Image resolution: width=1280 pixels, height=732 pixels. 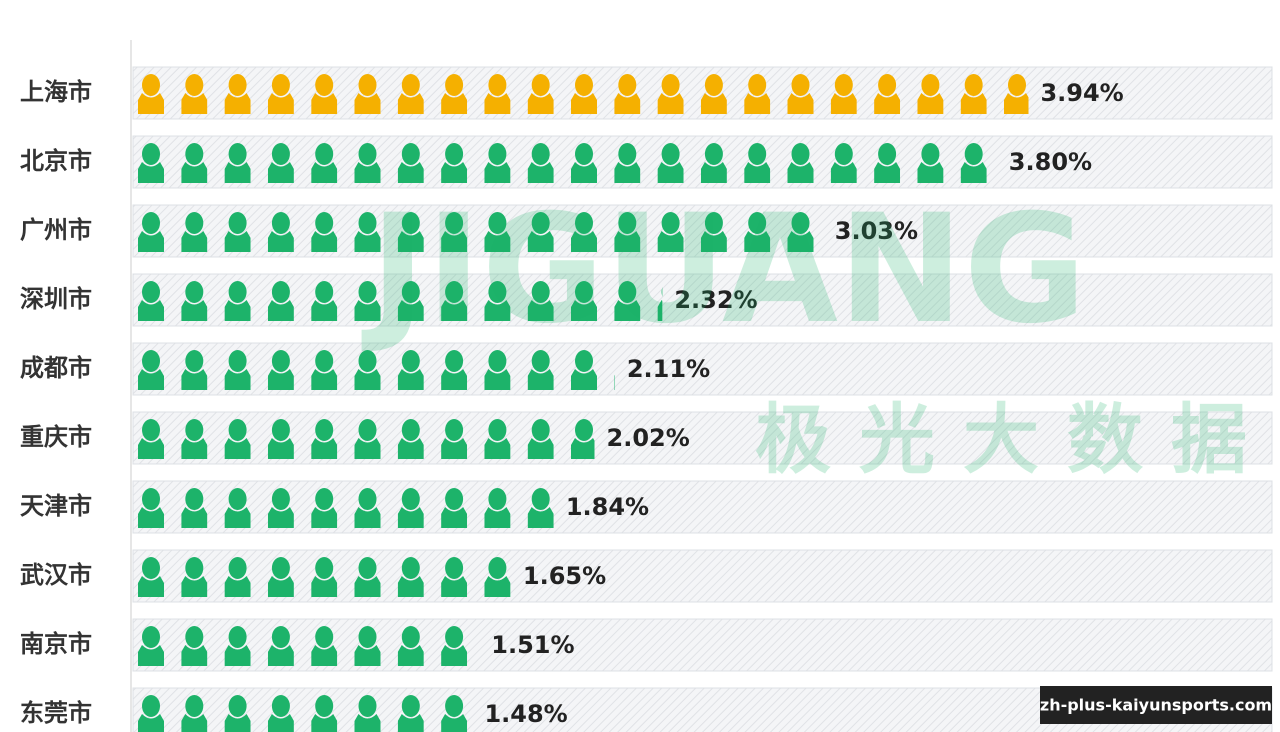 What do you see at coordinates (56, 506) in the screenshot?
I see `category-label: 天津市` at bounding box center [56, 506].